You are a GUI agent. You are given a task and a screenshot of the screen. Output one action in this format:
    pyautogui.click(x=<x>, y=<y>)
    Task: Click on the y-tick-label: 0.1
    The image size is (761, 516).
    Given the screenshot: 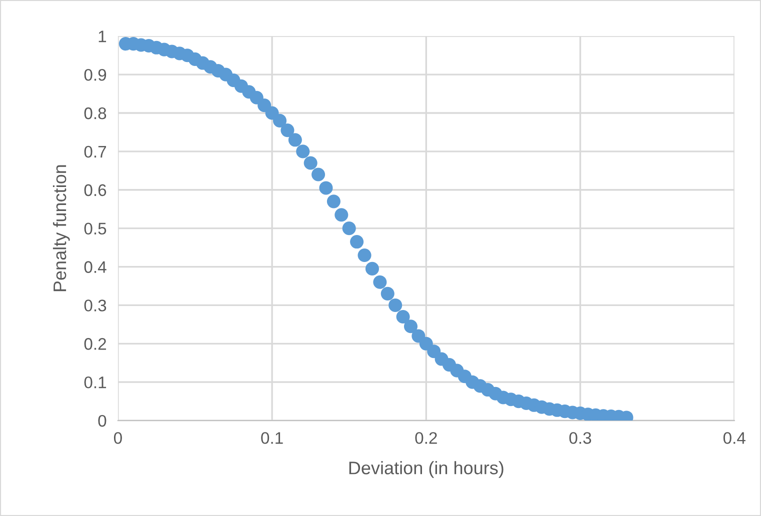 What is the action you would take?
    pyautogui.click(x=95, y=382)
    